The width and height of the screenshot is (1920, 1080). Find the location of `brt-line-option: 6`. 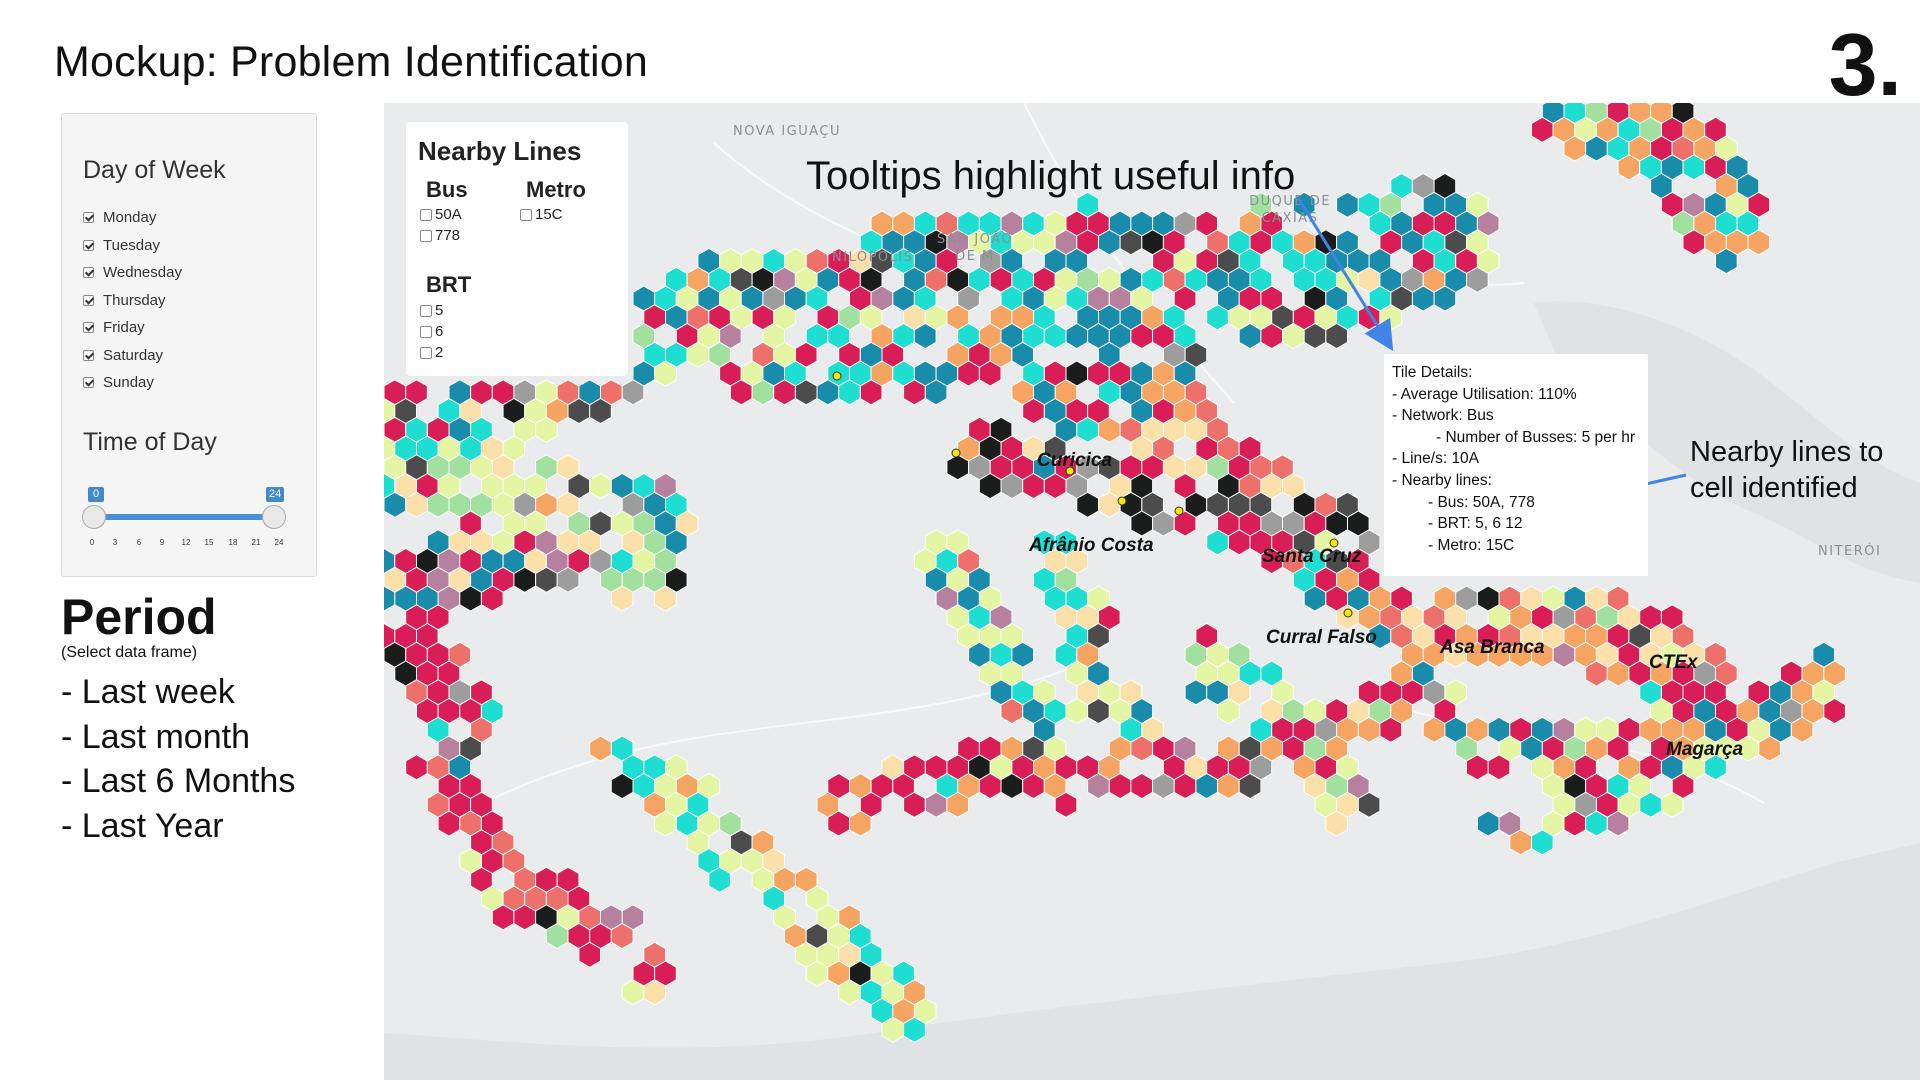

brt-line-option: 6 is located at coordinates (431, 331).